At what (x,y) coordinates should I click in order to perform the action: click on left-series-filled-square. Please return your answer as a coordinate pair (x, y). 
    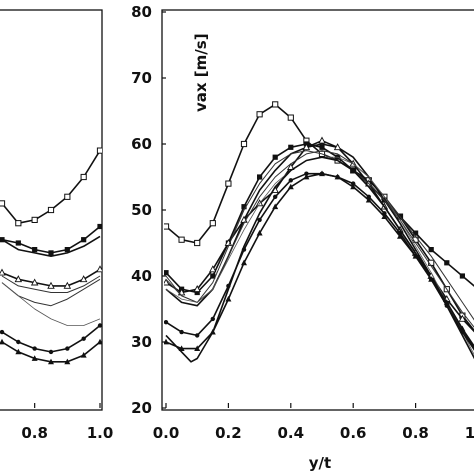
    Looking at the image, I should click on (51, 239).